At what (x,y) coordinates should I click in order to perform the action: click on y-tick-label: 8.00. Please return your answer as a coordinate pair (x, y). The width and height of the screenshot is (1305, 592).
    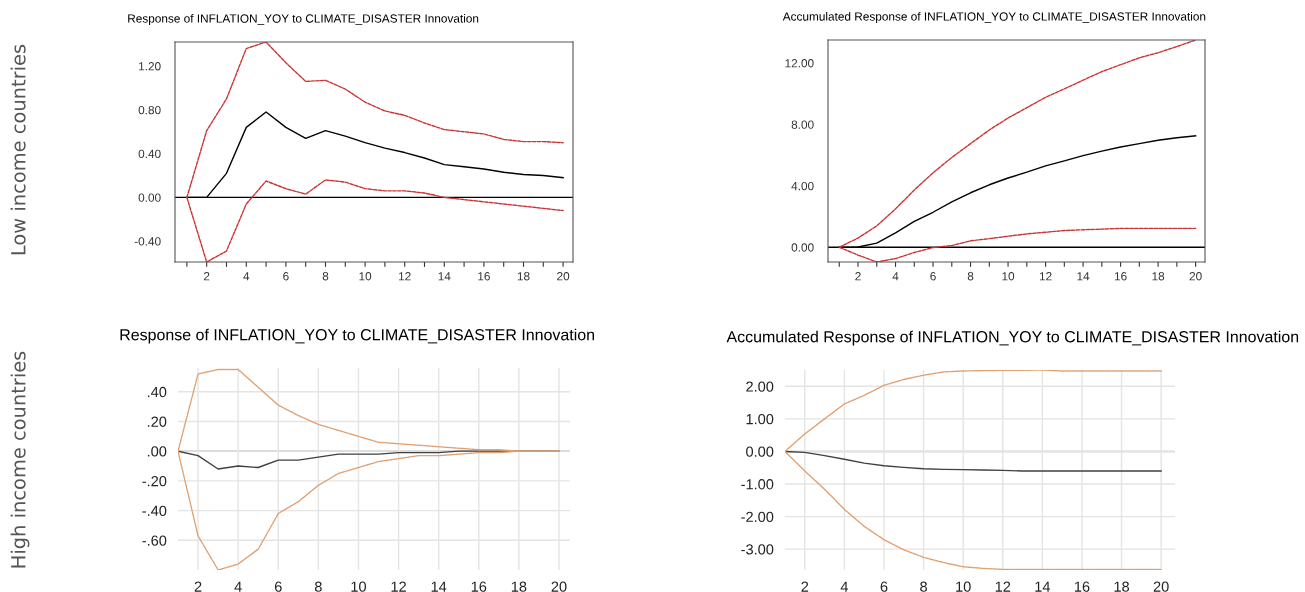
    Looking at the image, I should click on (802, 124).